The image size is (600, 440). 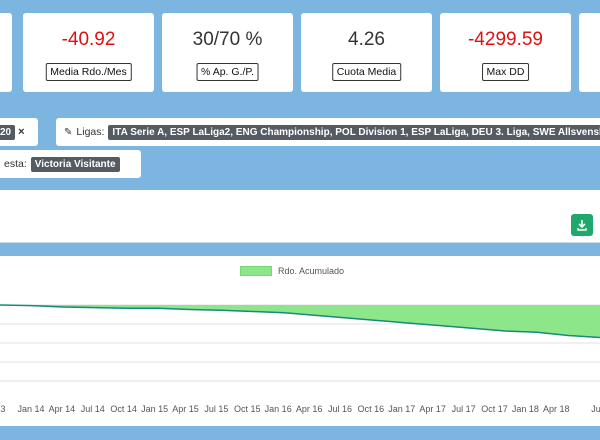 What do you see at coordinates (92, 409) in the screenshot?
I see `x-tick-label: Jul 14` at bounding box center [92, 409].